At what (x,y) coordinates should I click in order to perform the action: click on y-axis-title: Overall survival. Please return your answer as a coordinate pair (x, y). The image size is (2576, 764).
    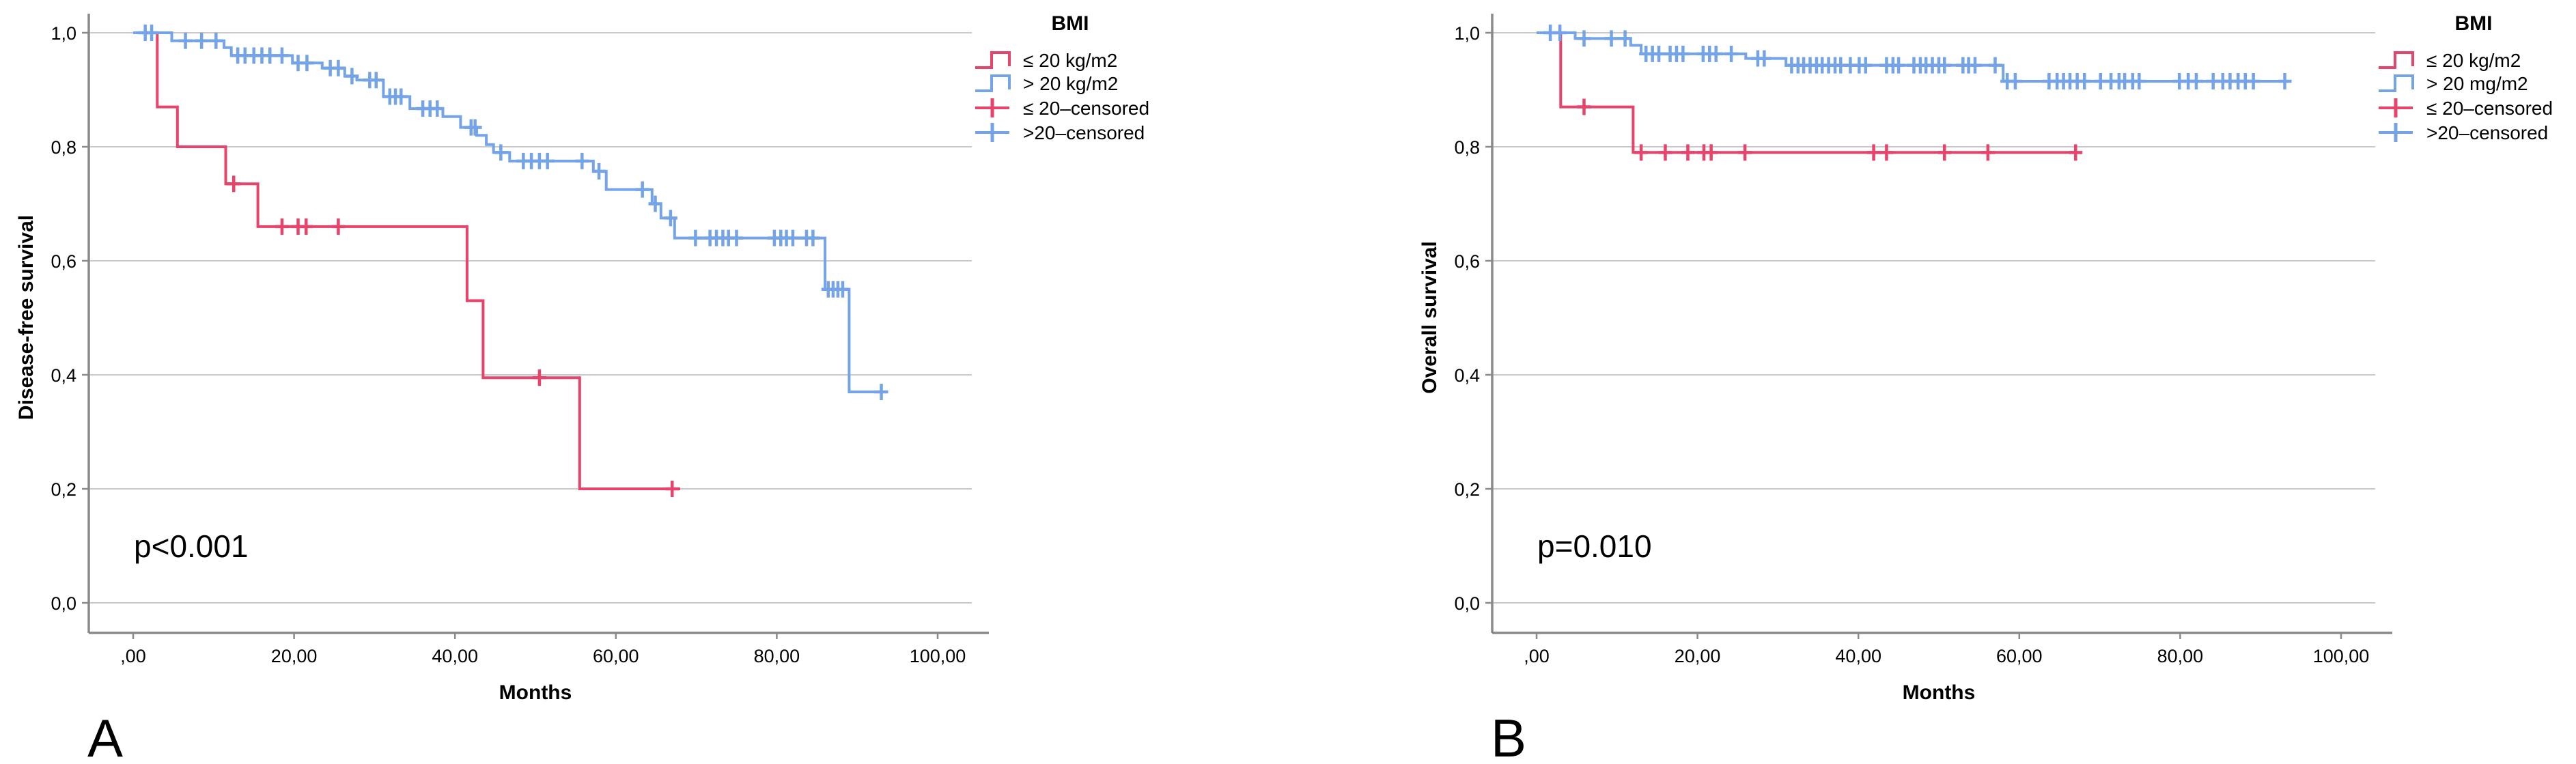
    Looking at the image, I should click on (1429, 317).